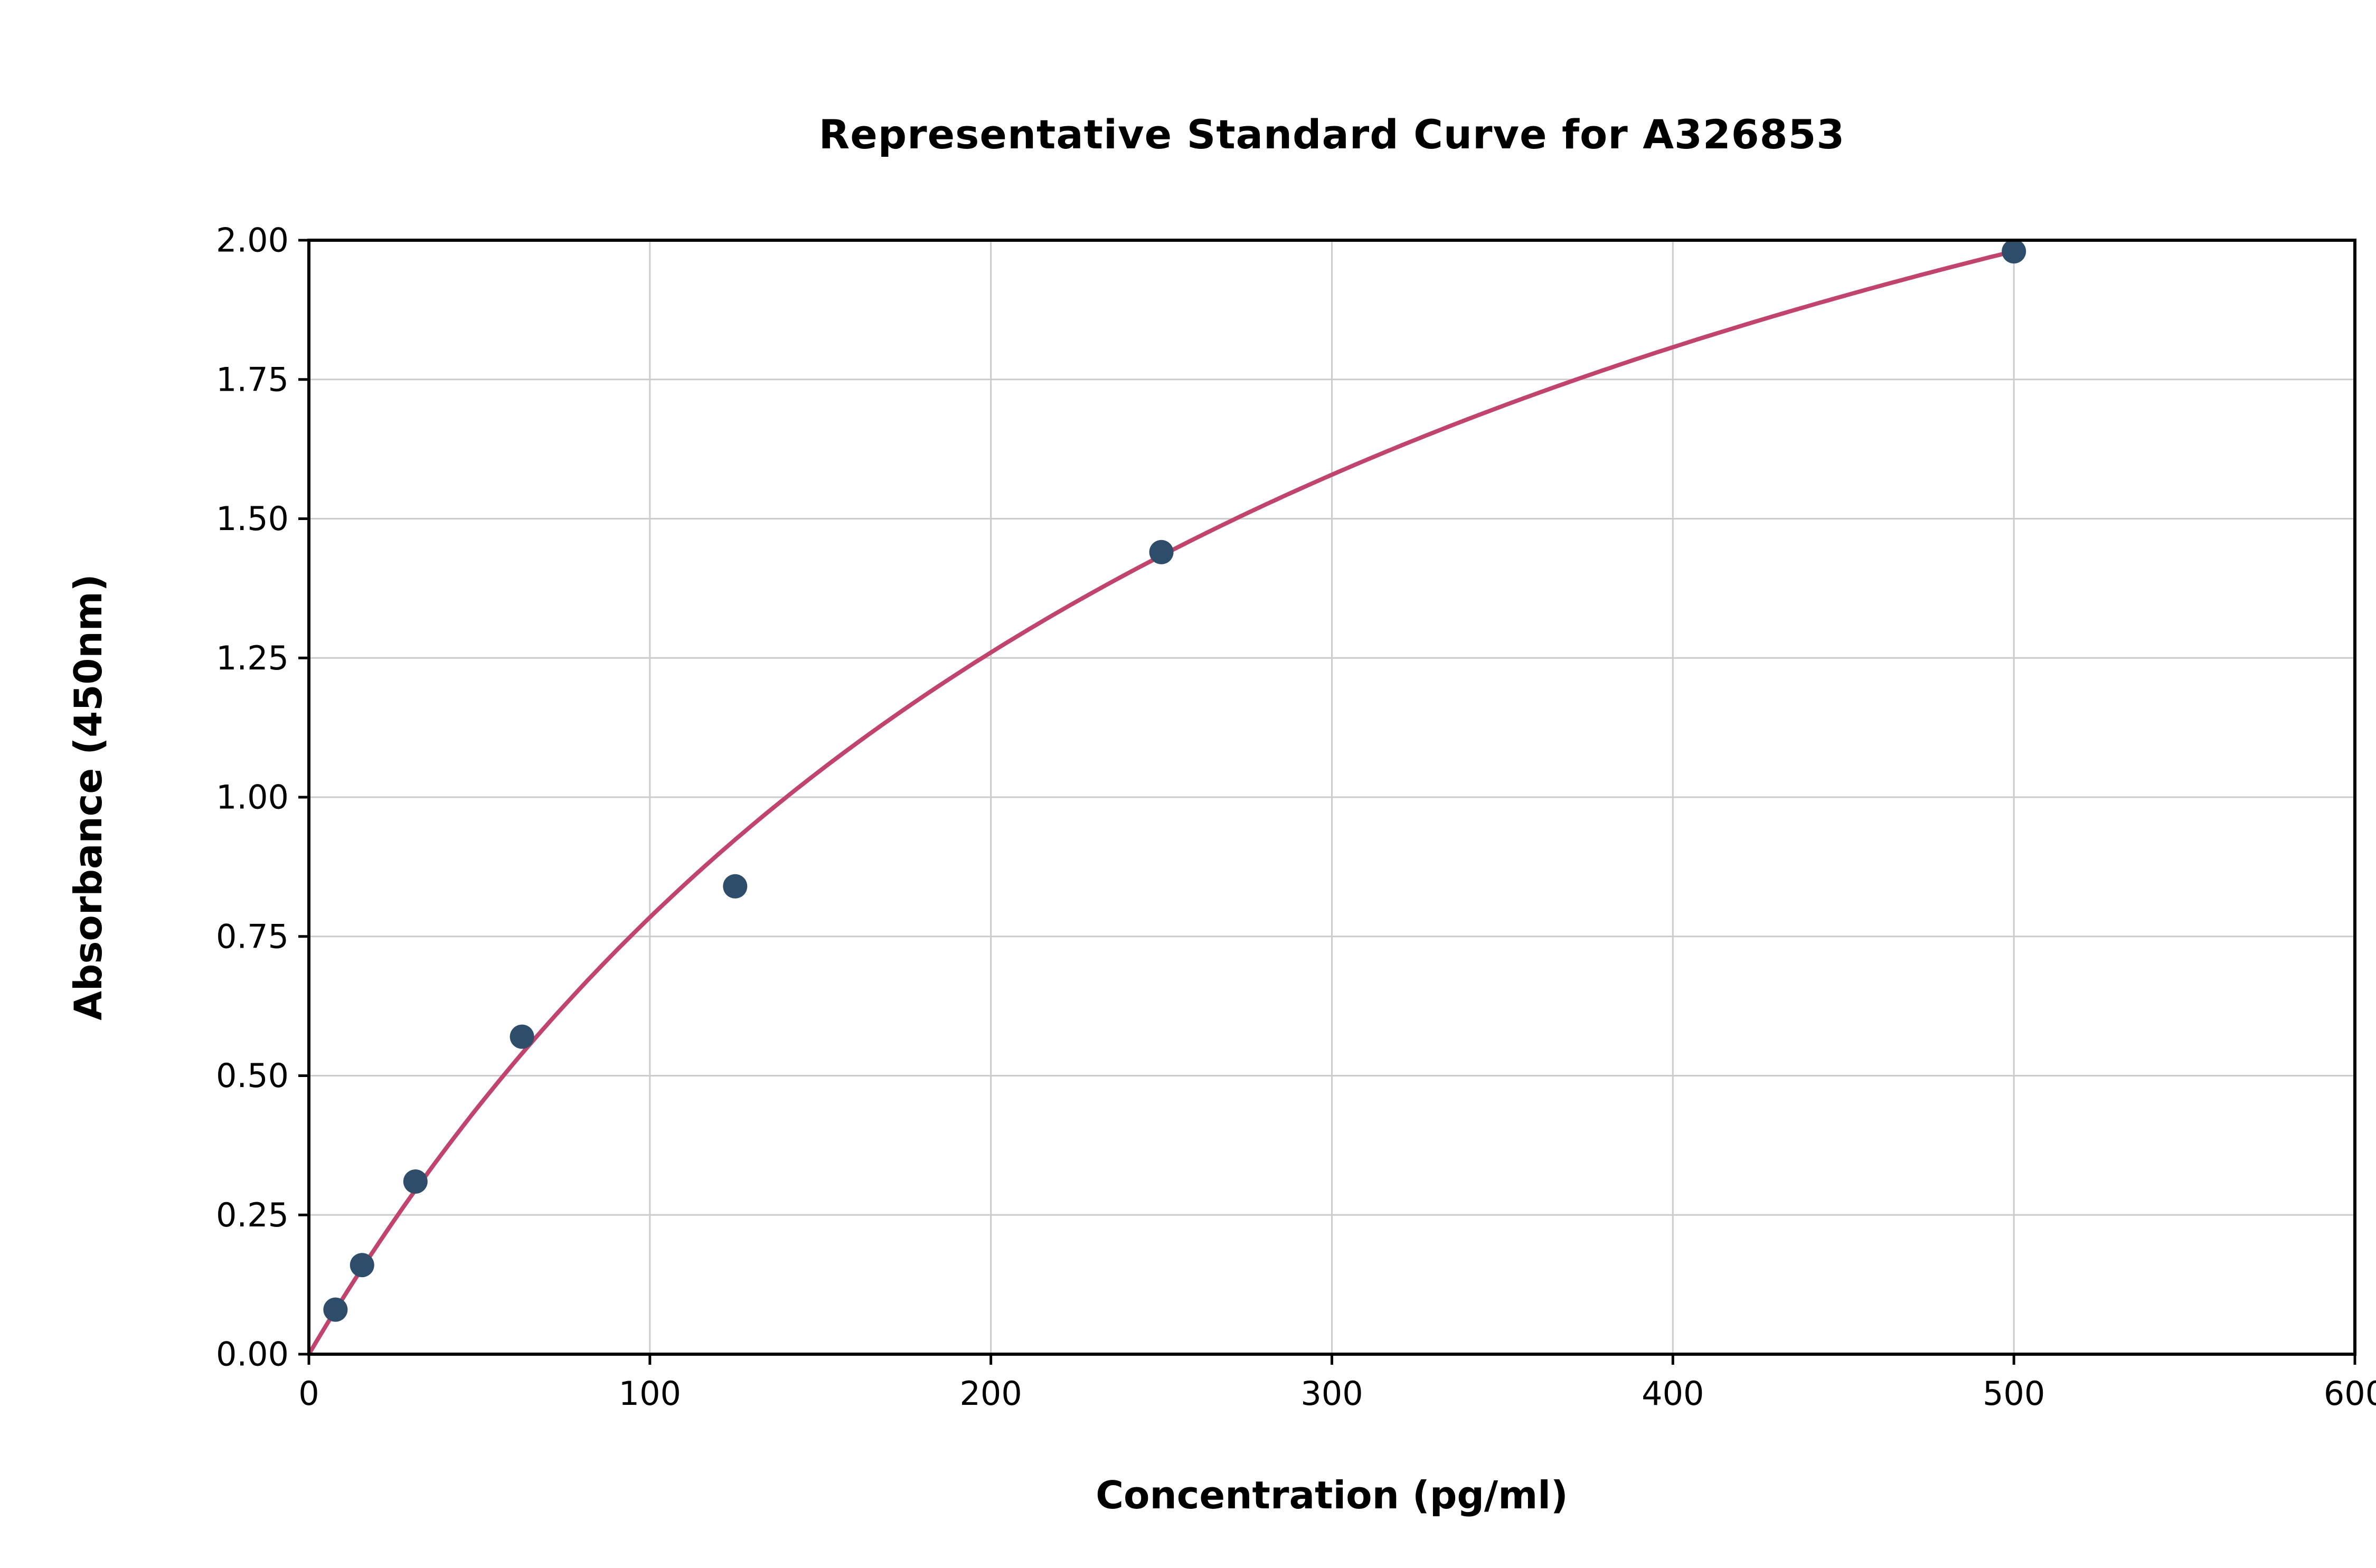 The image size is (2376, 1568). I want to click on x-tick-label: 600, so click(2350, 1393).